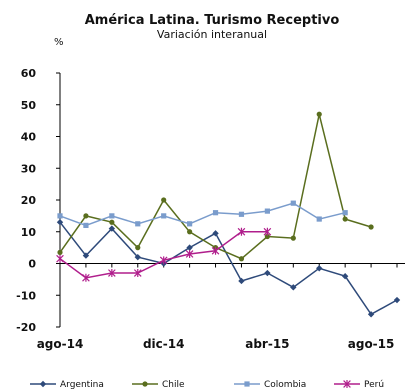 The height and width of the screenshot is (392, 418). I want to click on legend-item-argentina: Argentina, so click(67, 385).